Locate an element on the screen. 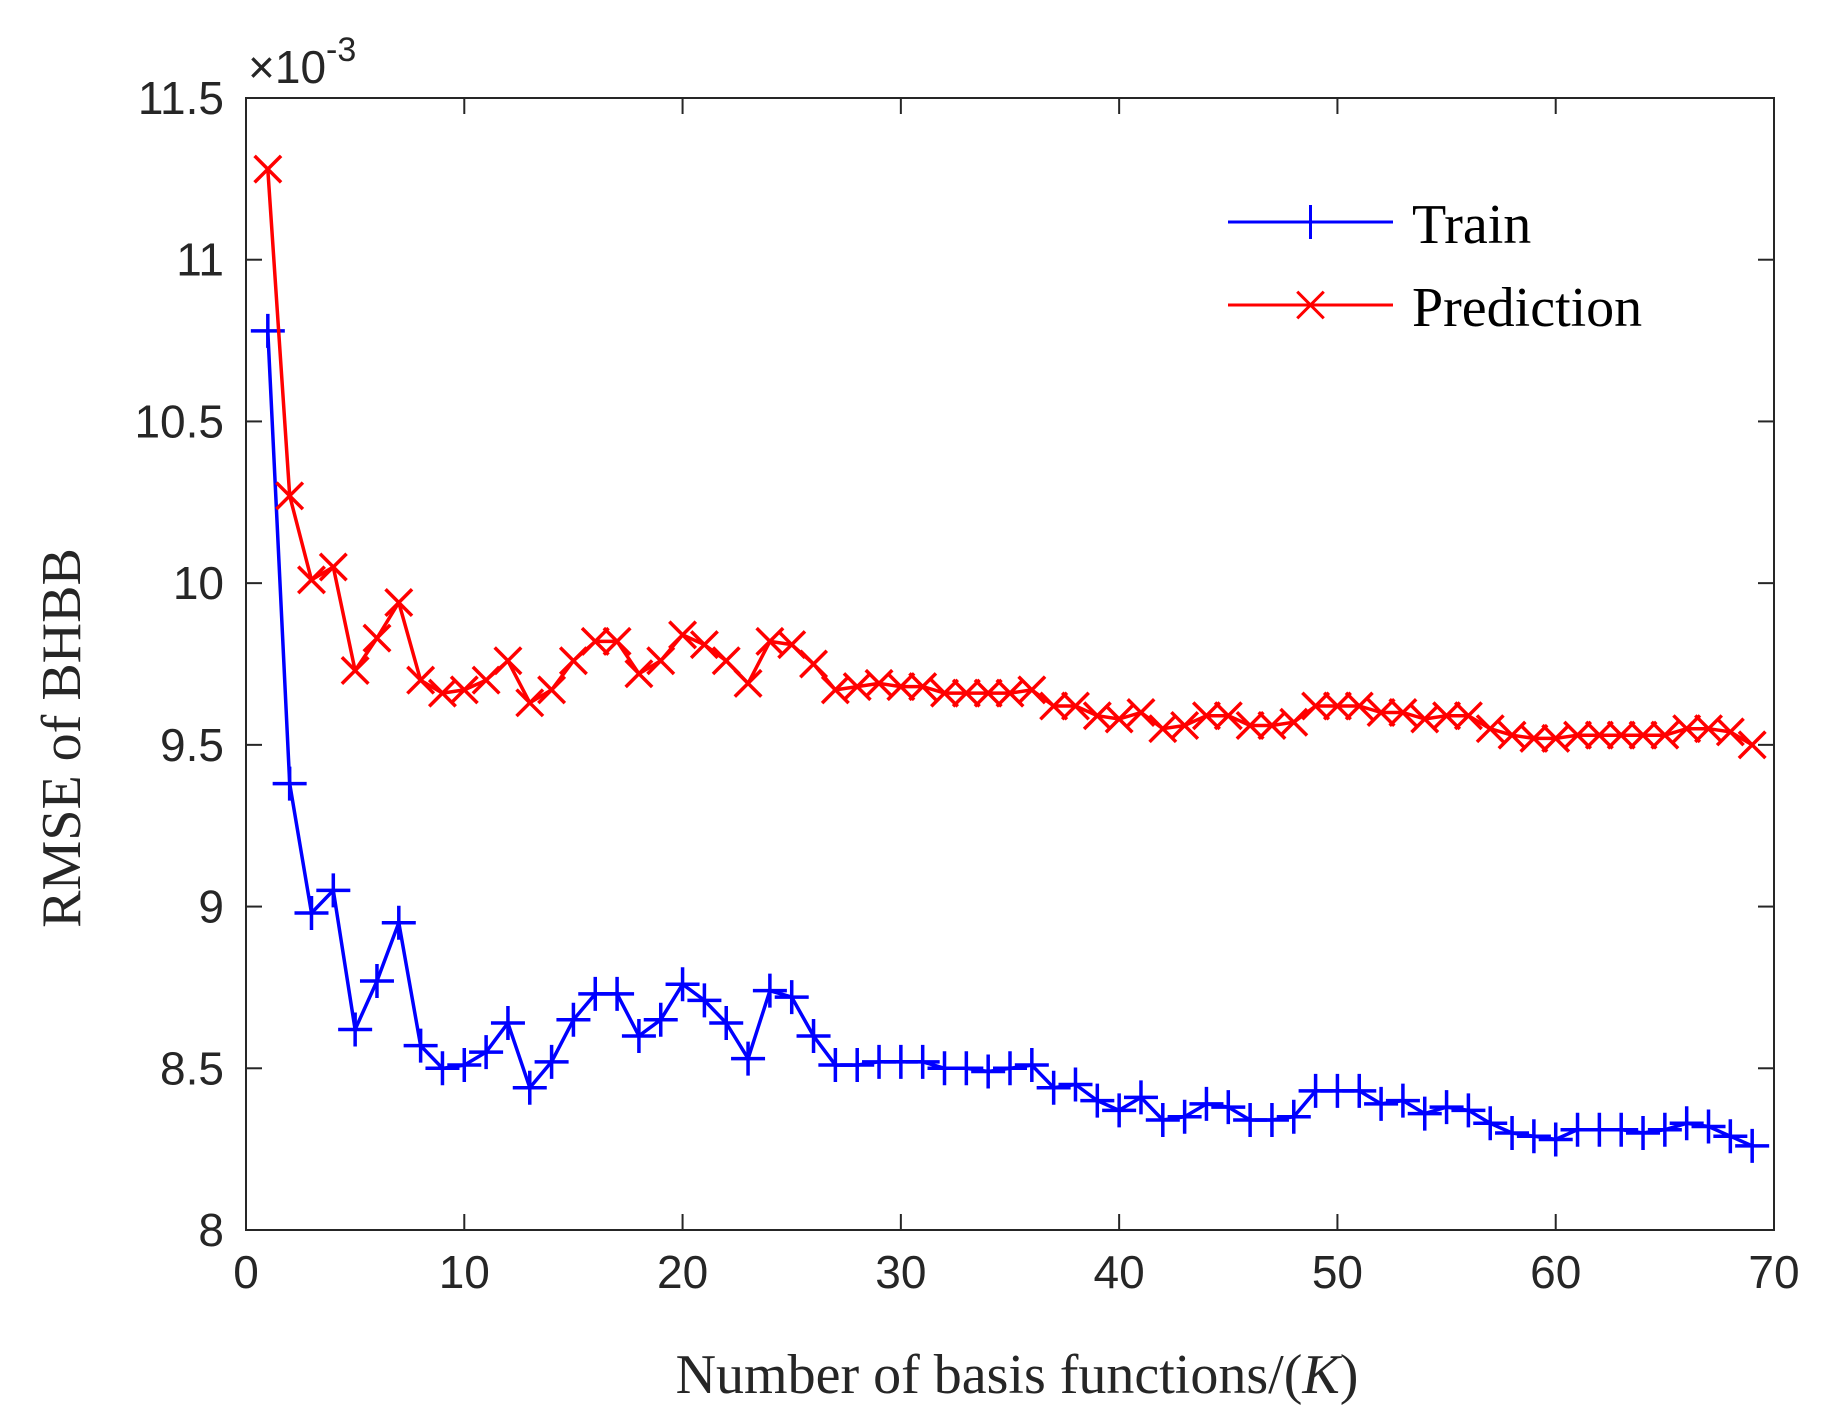  x-tick-label: 10 is located at coordinates (464, 1272).